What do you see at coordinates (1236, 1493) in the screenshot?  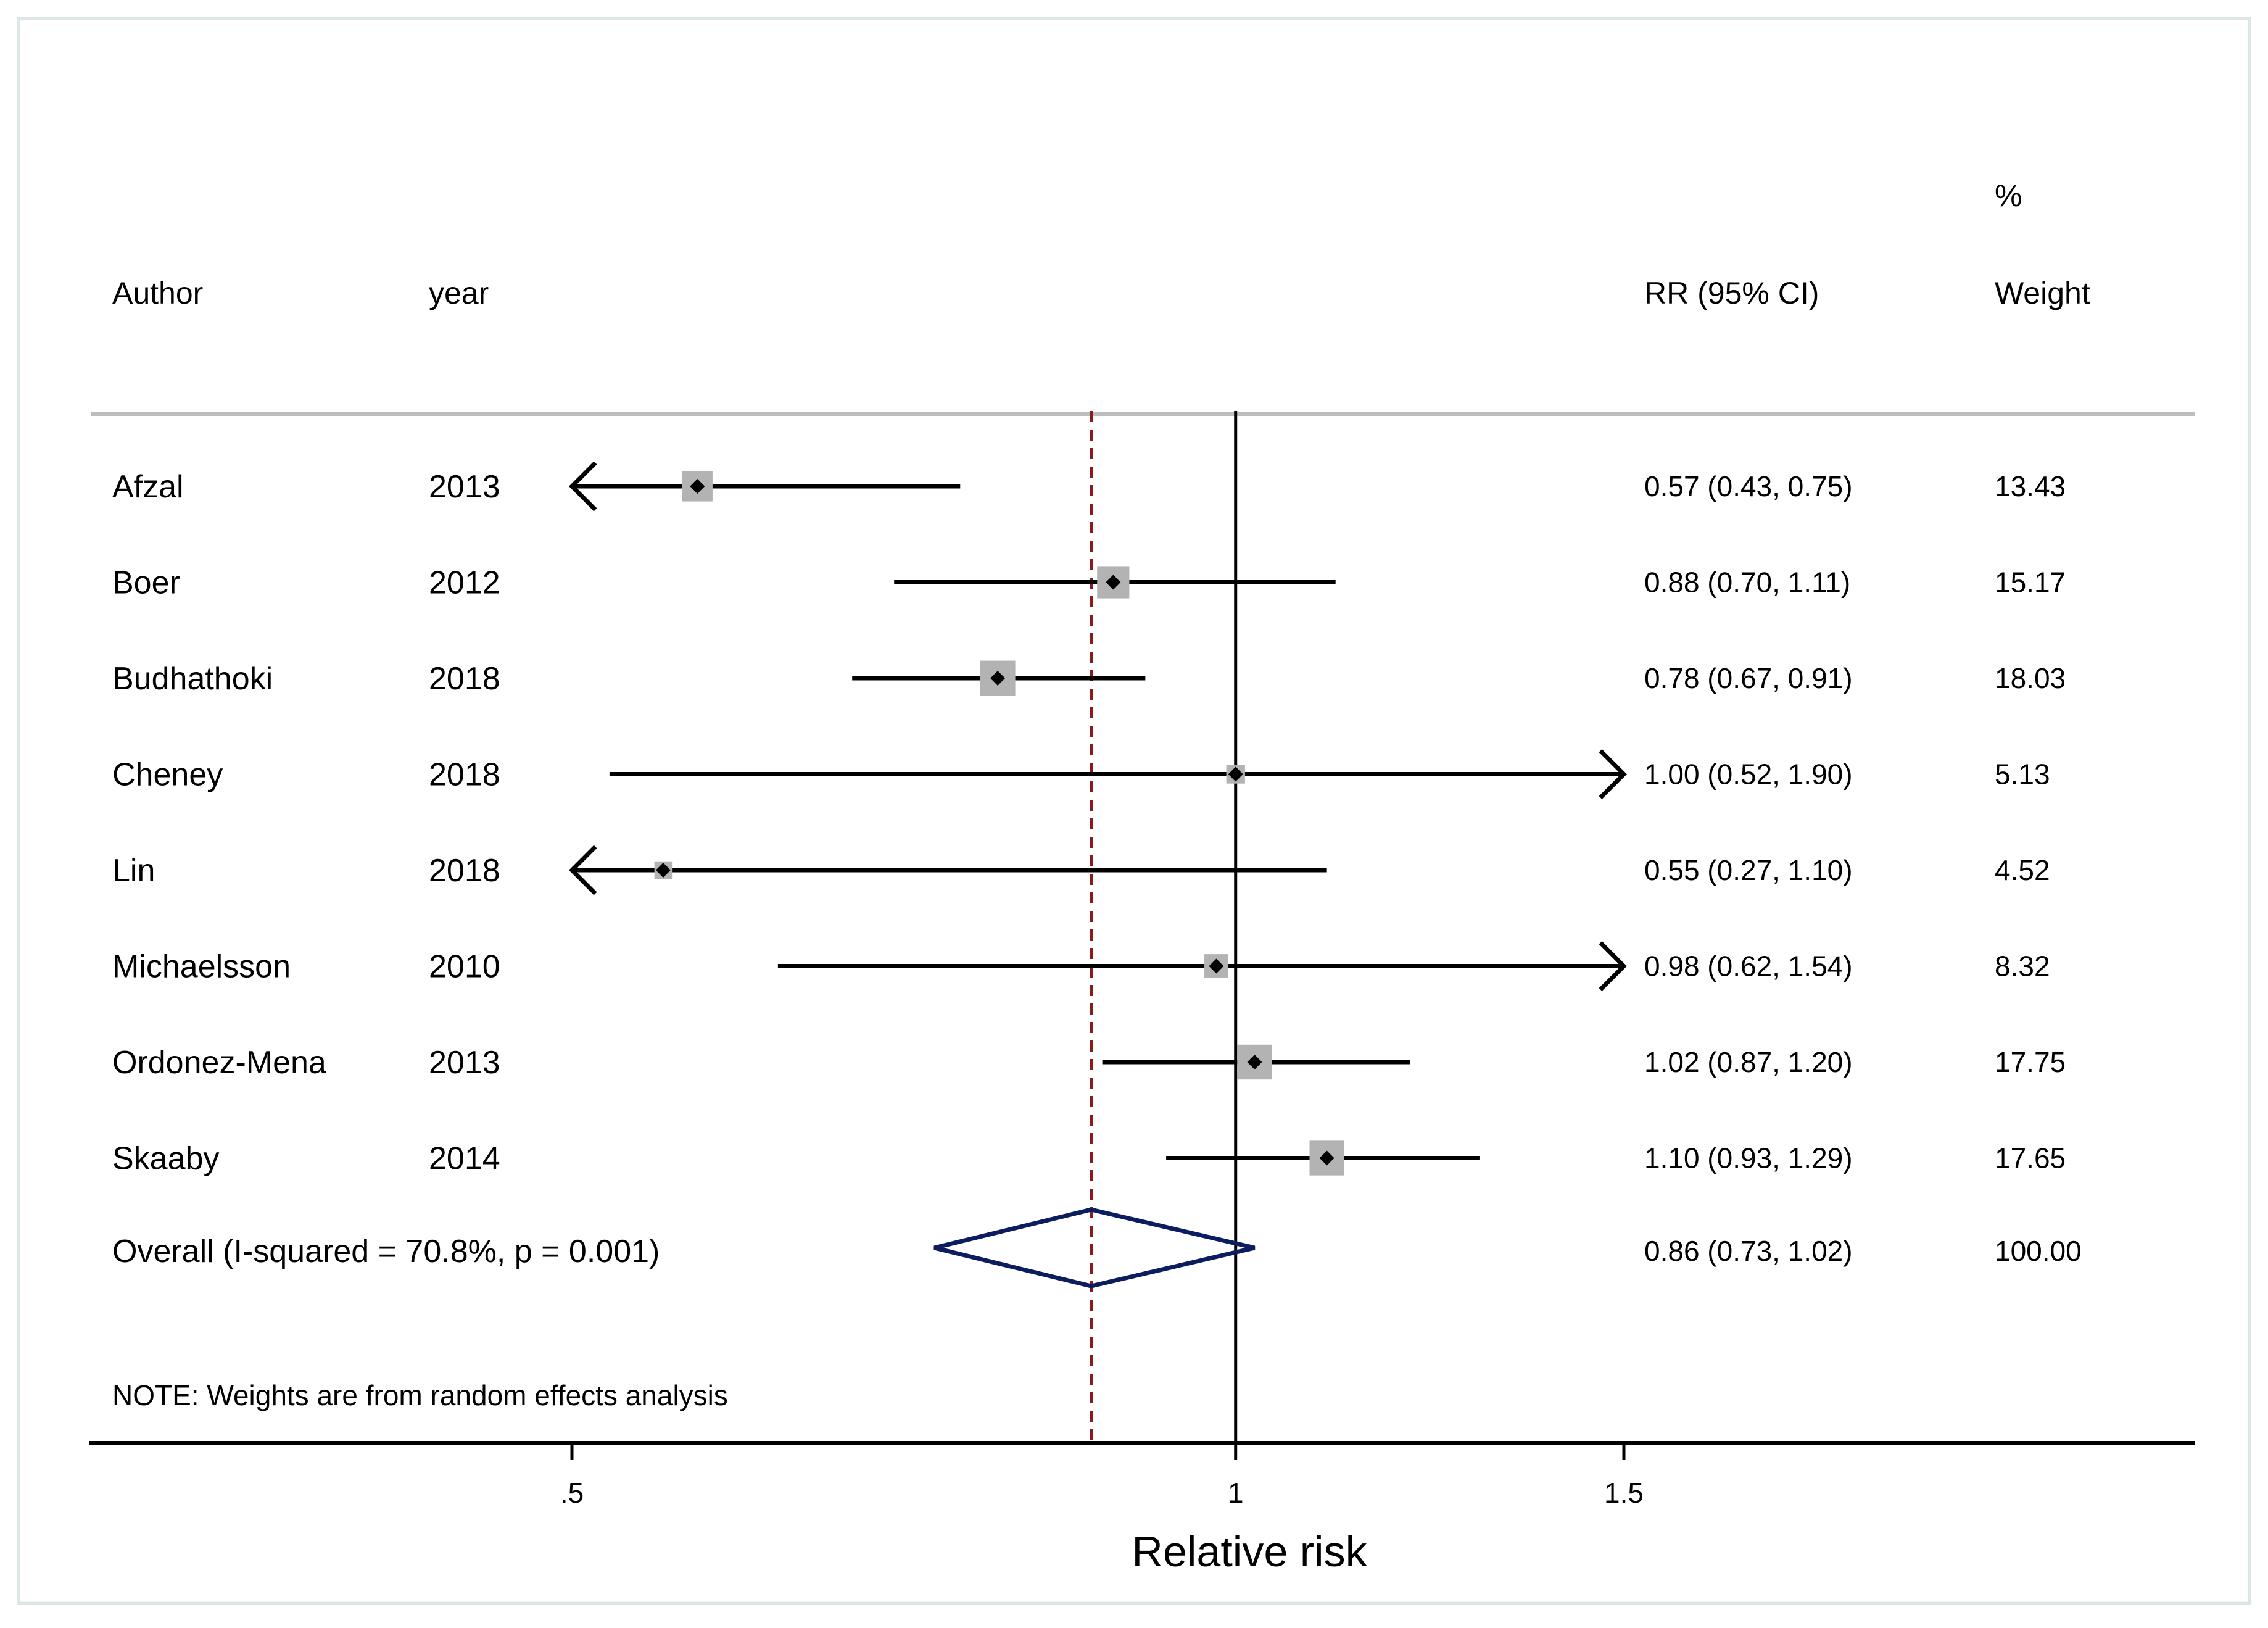 I see `x-tick-label: 1` at bounding box center [1236, 1493].